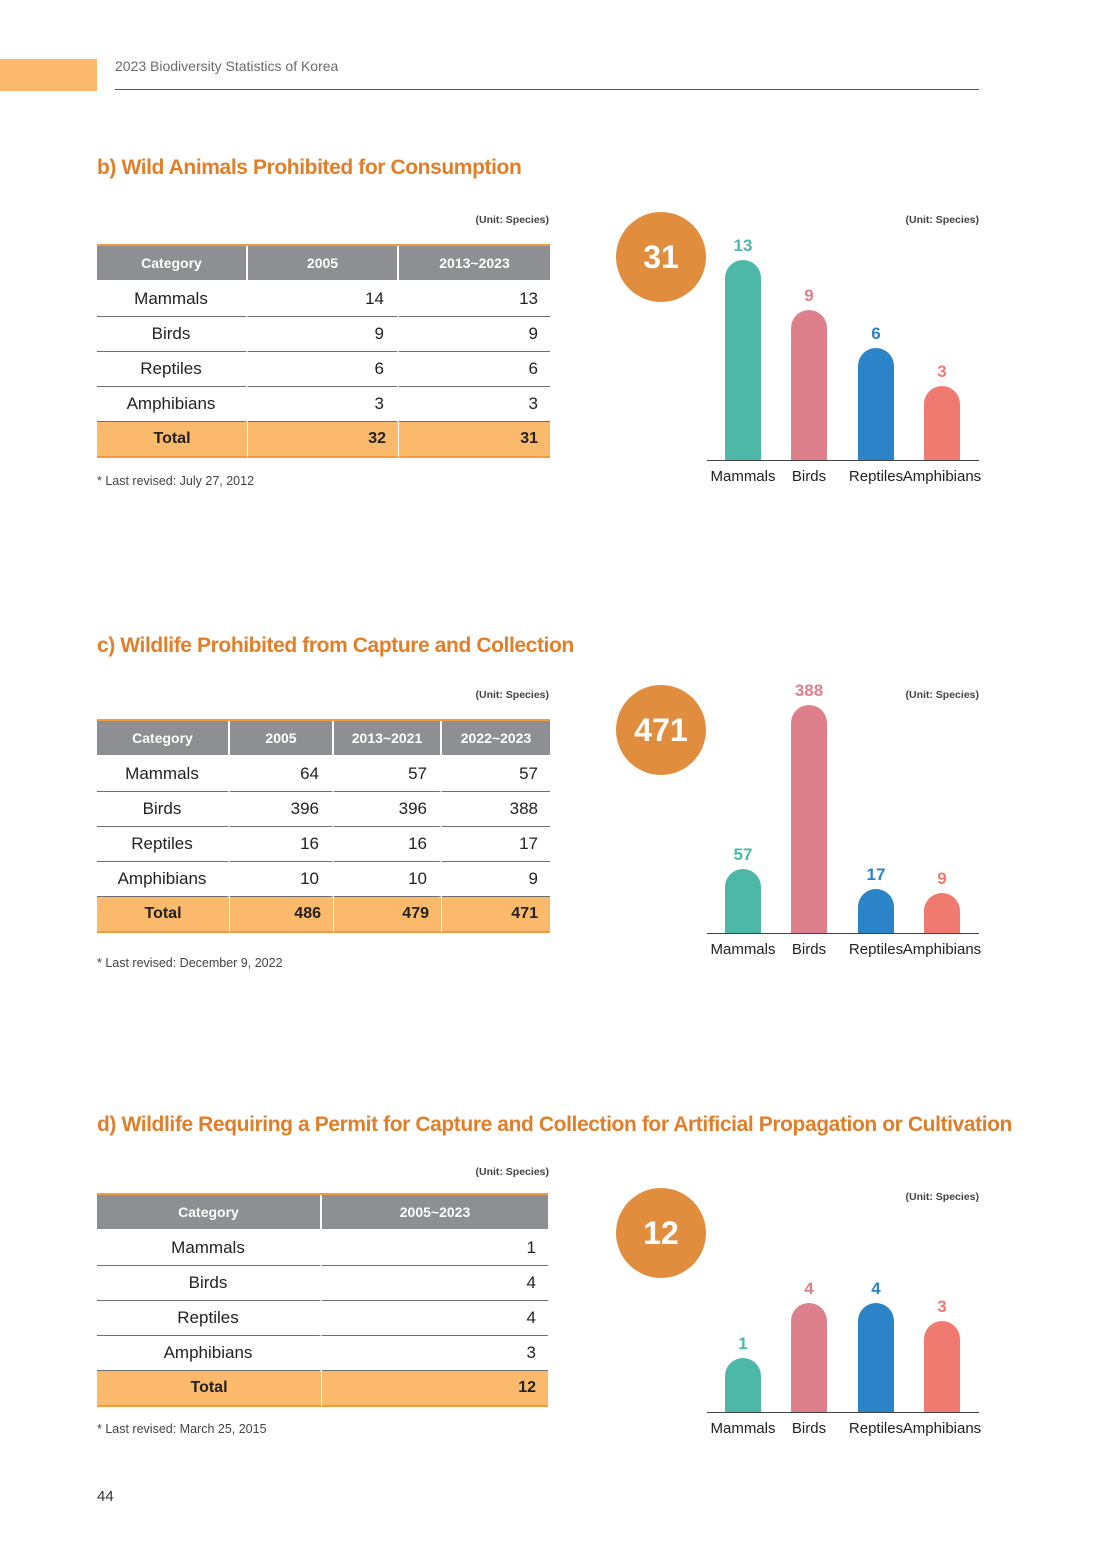 Image resolution: width=1100 pixels, height=1554 pixels. What do you see at coordinates (474, 299) in the screenshot?
I see `table-cell: 13` at bounding box center [474, 299].